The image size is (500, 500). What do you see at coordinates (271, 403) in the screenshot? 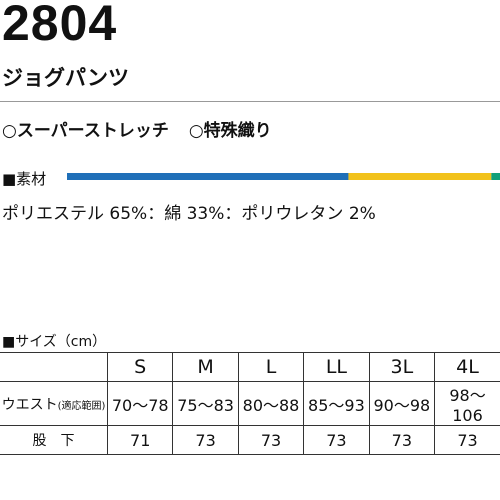
I see `size-cell: 80〜88` at bounding box center [271, 403].